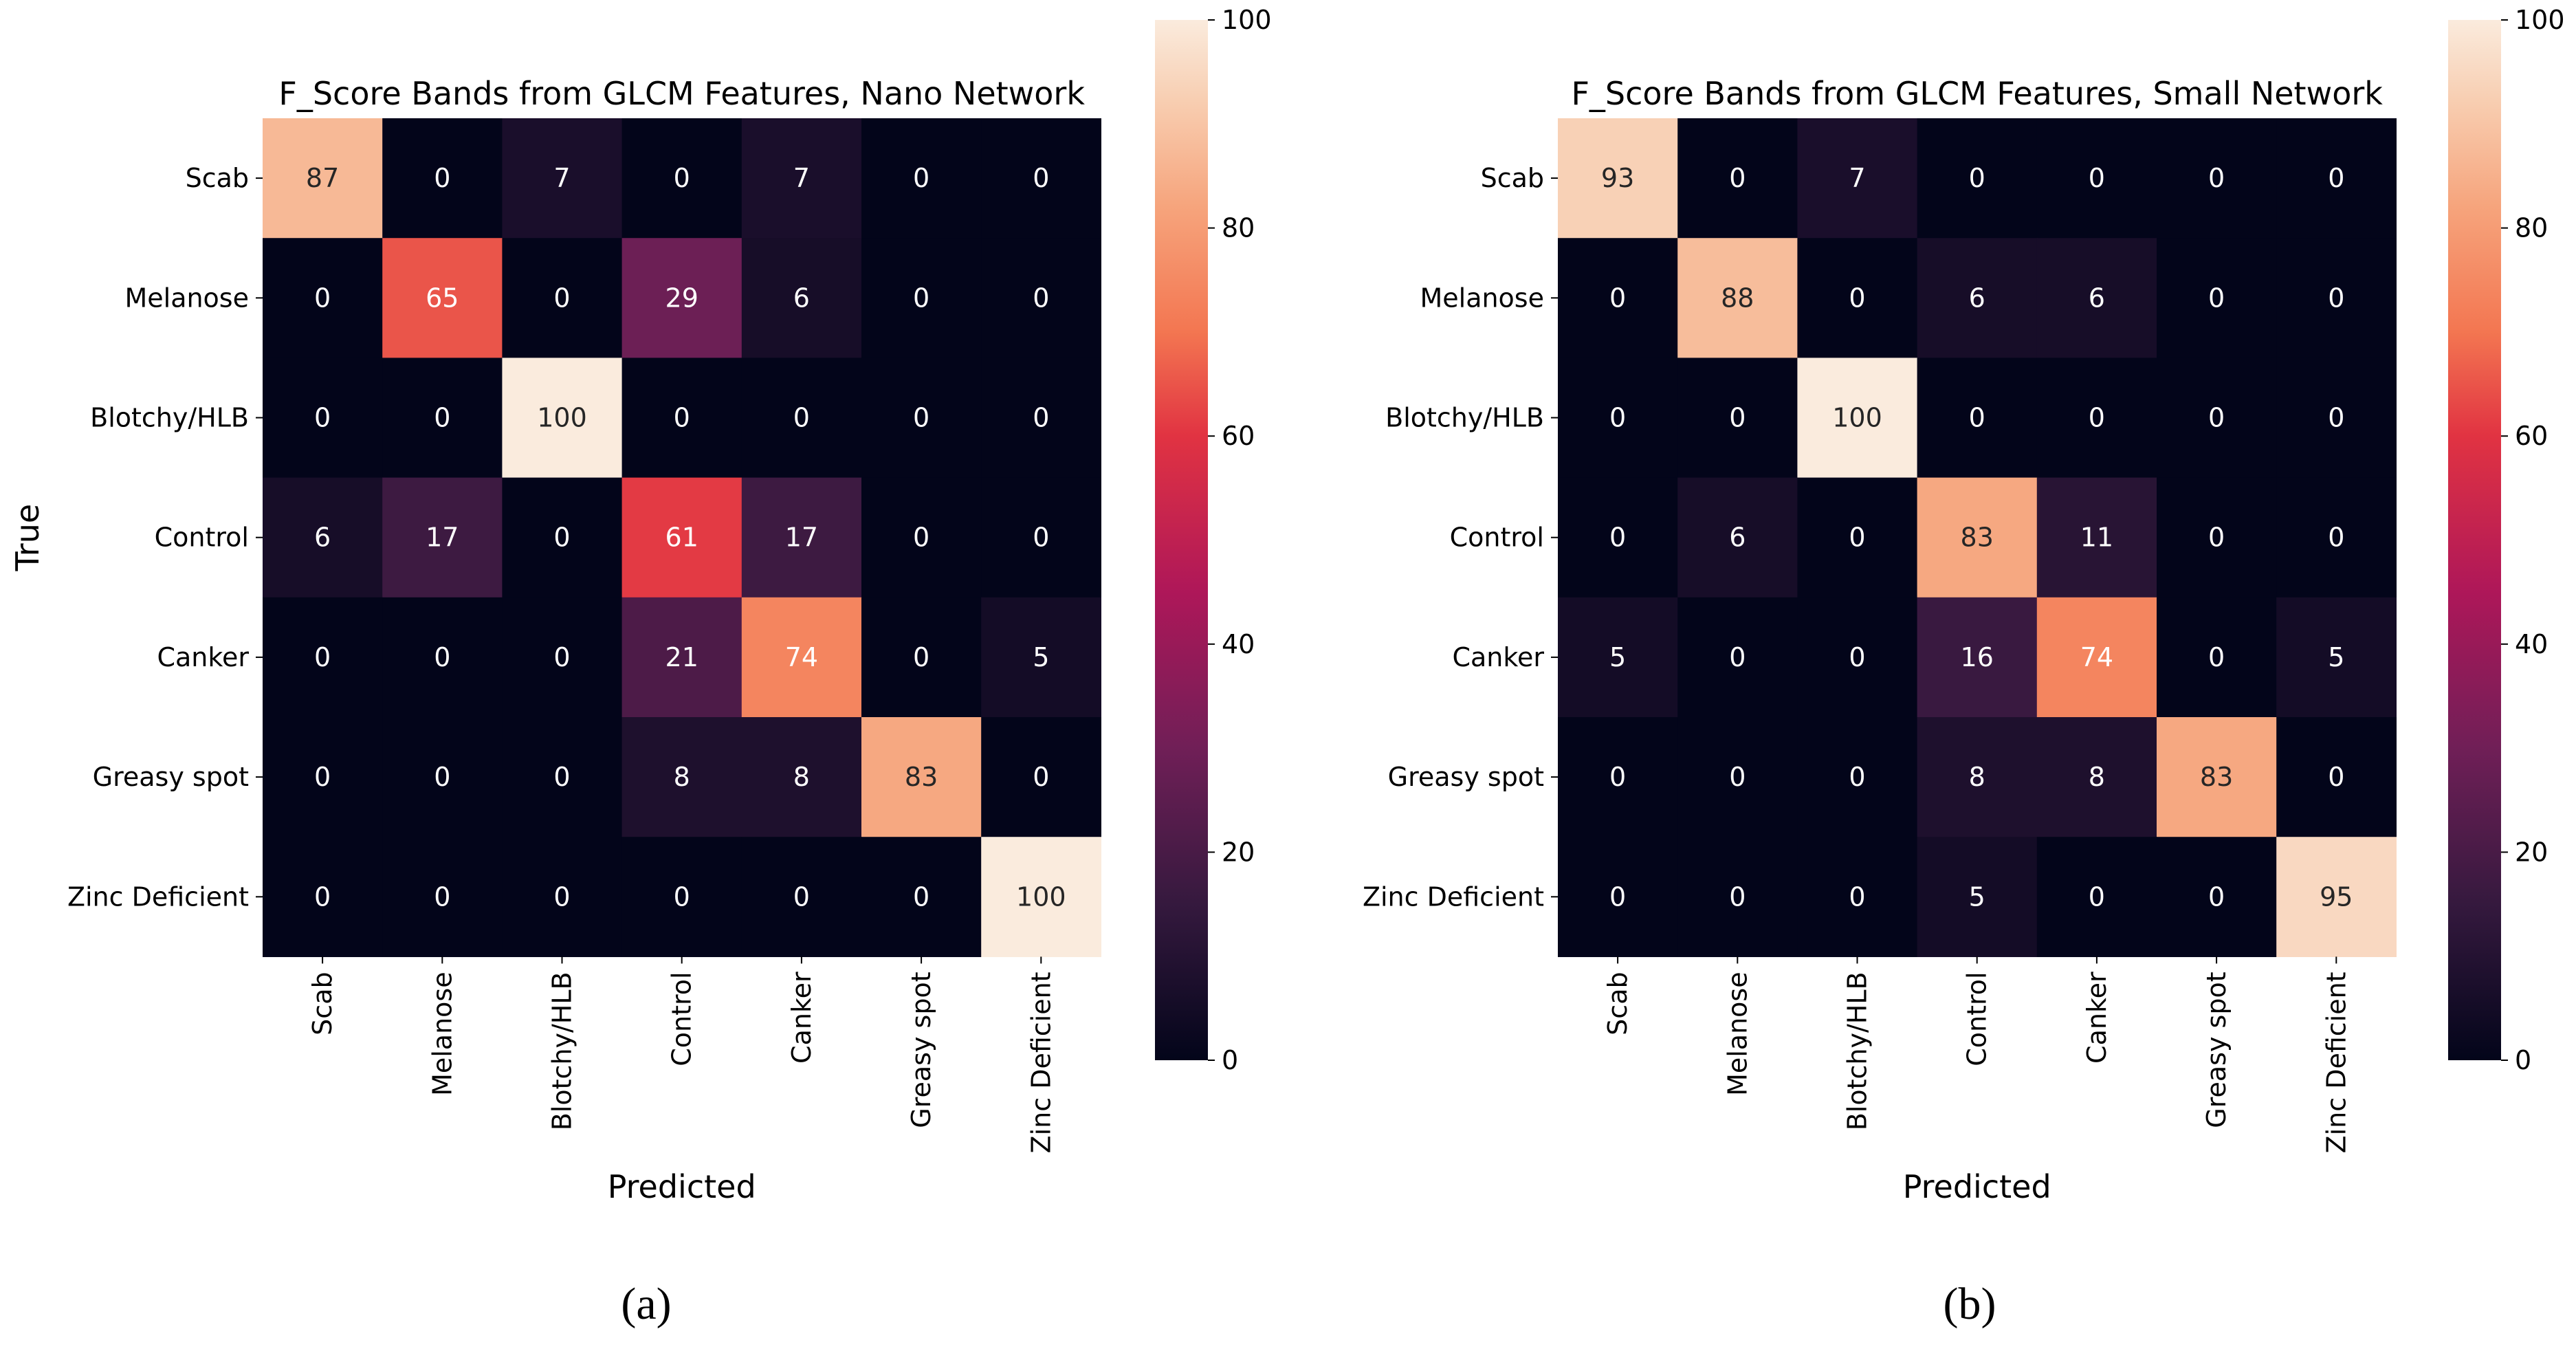  I want to click on x-tick-label: Melanose, so click(442, 1034).